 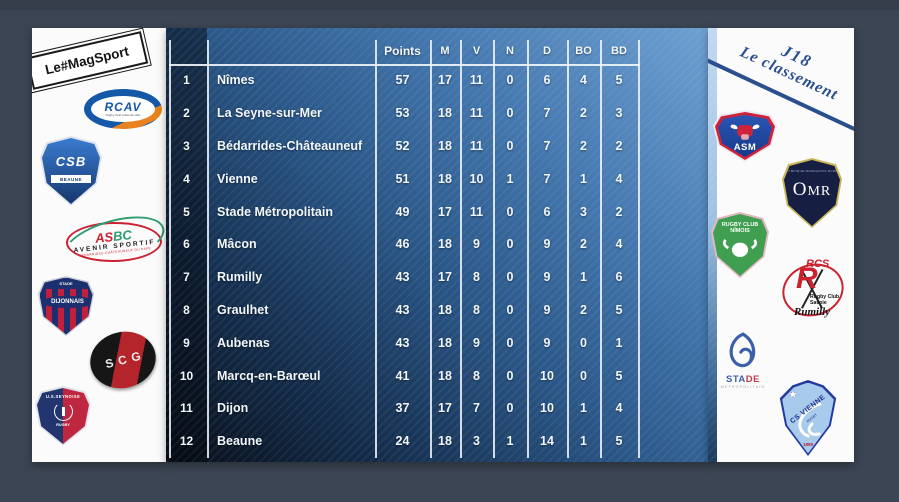 I want to click on csb-logo-label: CSB, so click(x=71, y=161).